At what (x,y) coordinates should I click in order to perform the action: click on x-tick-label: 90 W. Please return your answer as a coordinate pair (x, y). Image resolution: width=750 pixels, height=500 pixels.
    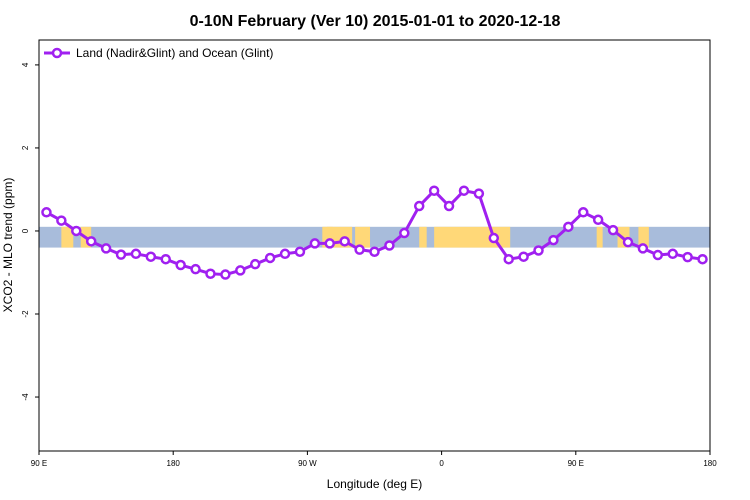
    Looking at the image, I should click on (307, 463).